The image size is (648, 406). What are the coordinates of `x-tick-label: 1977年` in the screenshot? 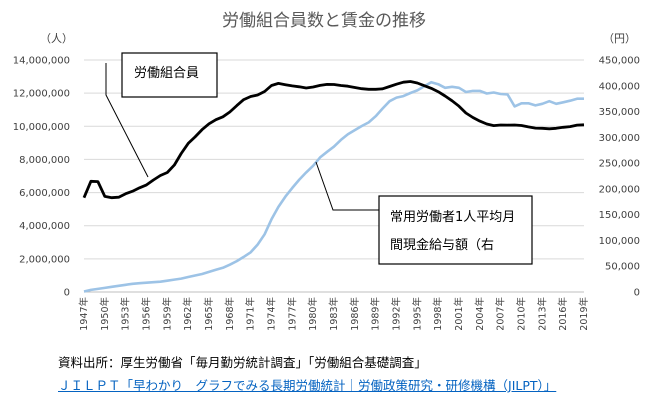 It's located at (292, 314).